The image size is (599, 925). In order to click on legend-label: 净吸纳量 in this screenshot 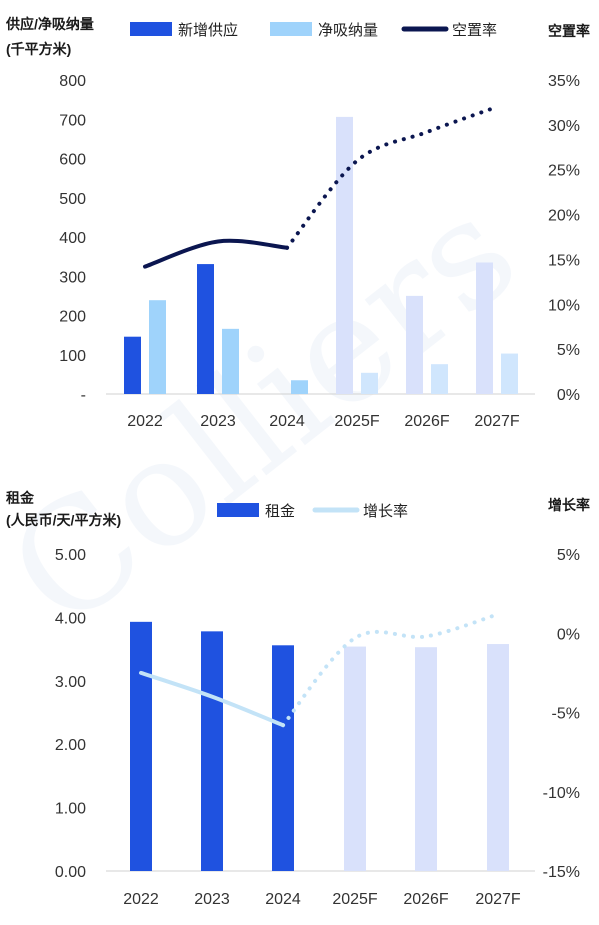, I will do `click(348, 30)`.